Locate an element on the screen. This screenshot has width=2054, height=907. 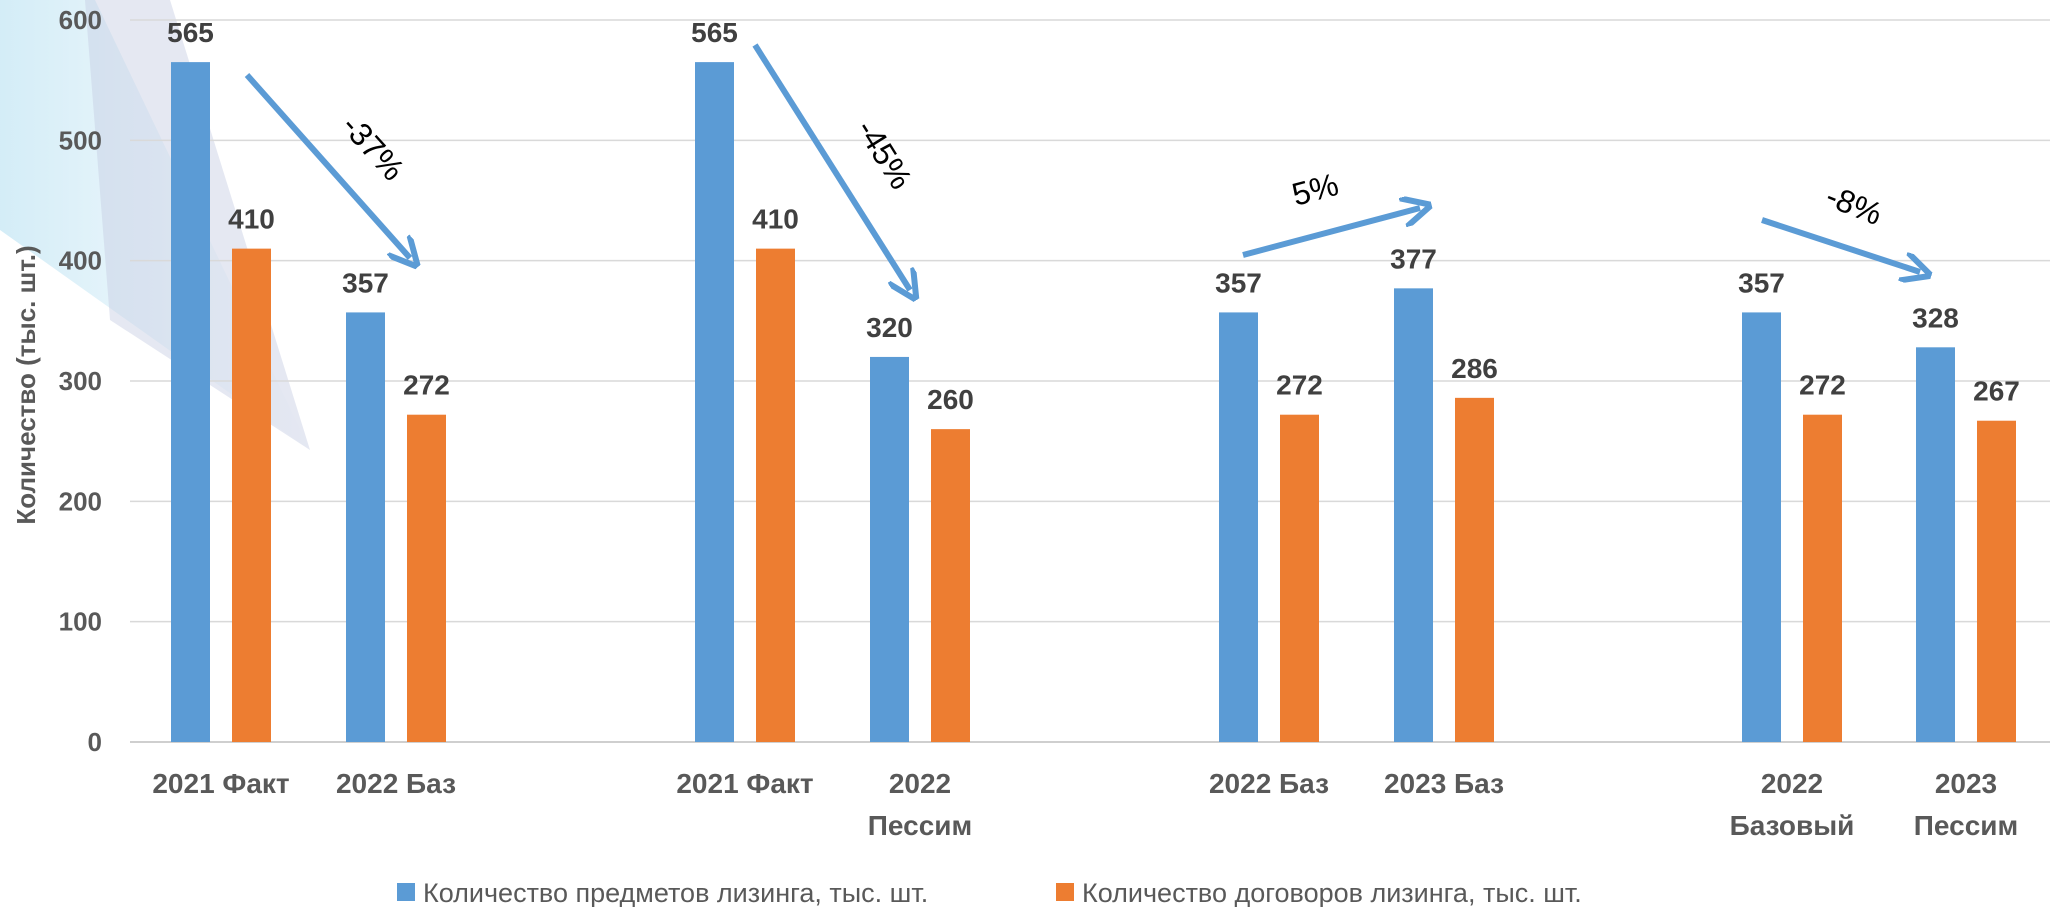
data-label: 320 is located at coordinates (889, 327).